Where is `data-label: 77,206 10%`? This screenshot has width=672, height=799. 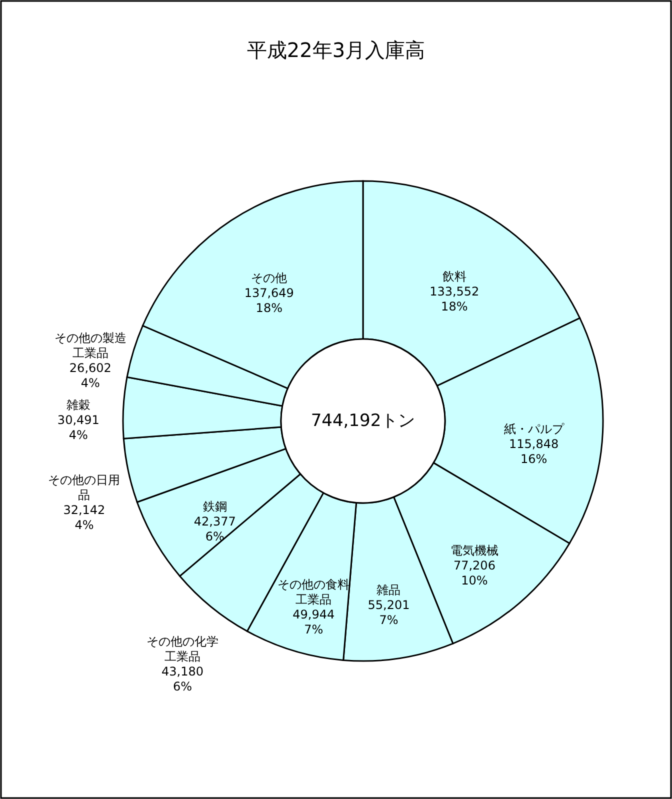
data-label: 77,206 10% is located at coordinates (474, 573).